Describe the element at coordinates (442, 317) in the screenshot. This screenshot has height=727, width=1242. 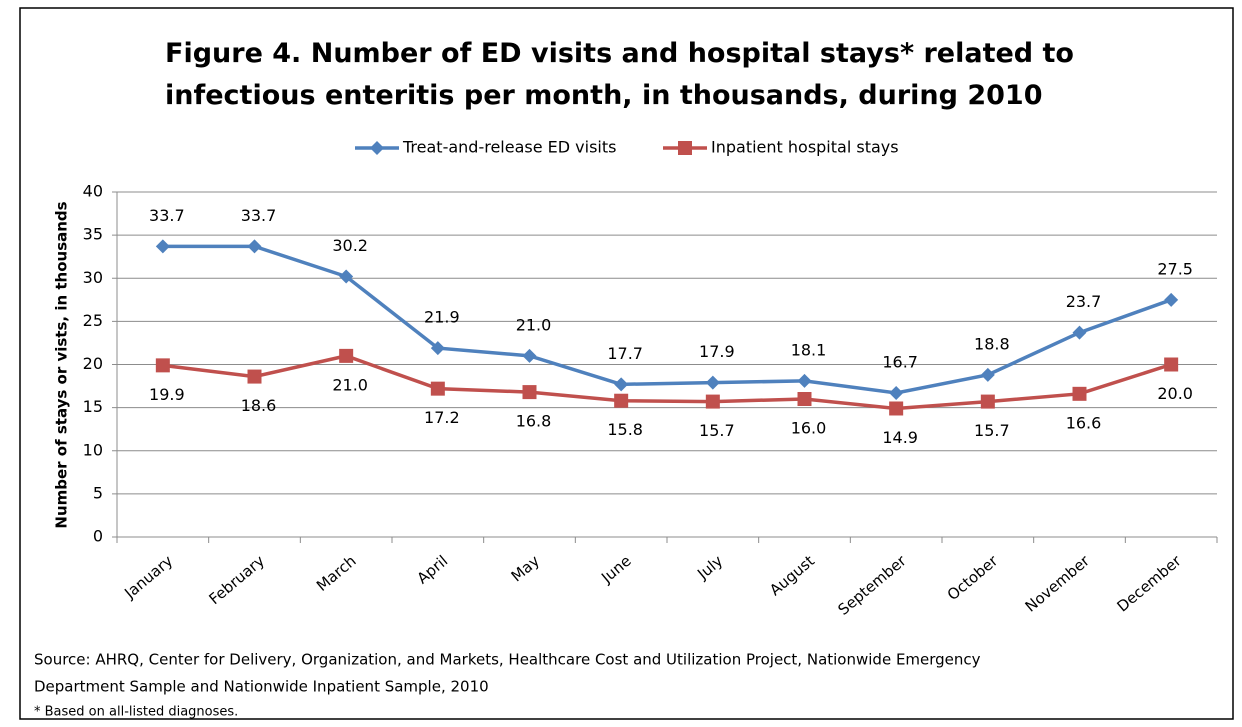
I see `data-label: 21.9` at that location.